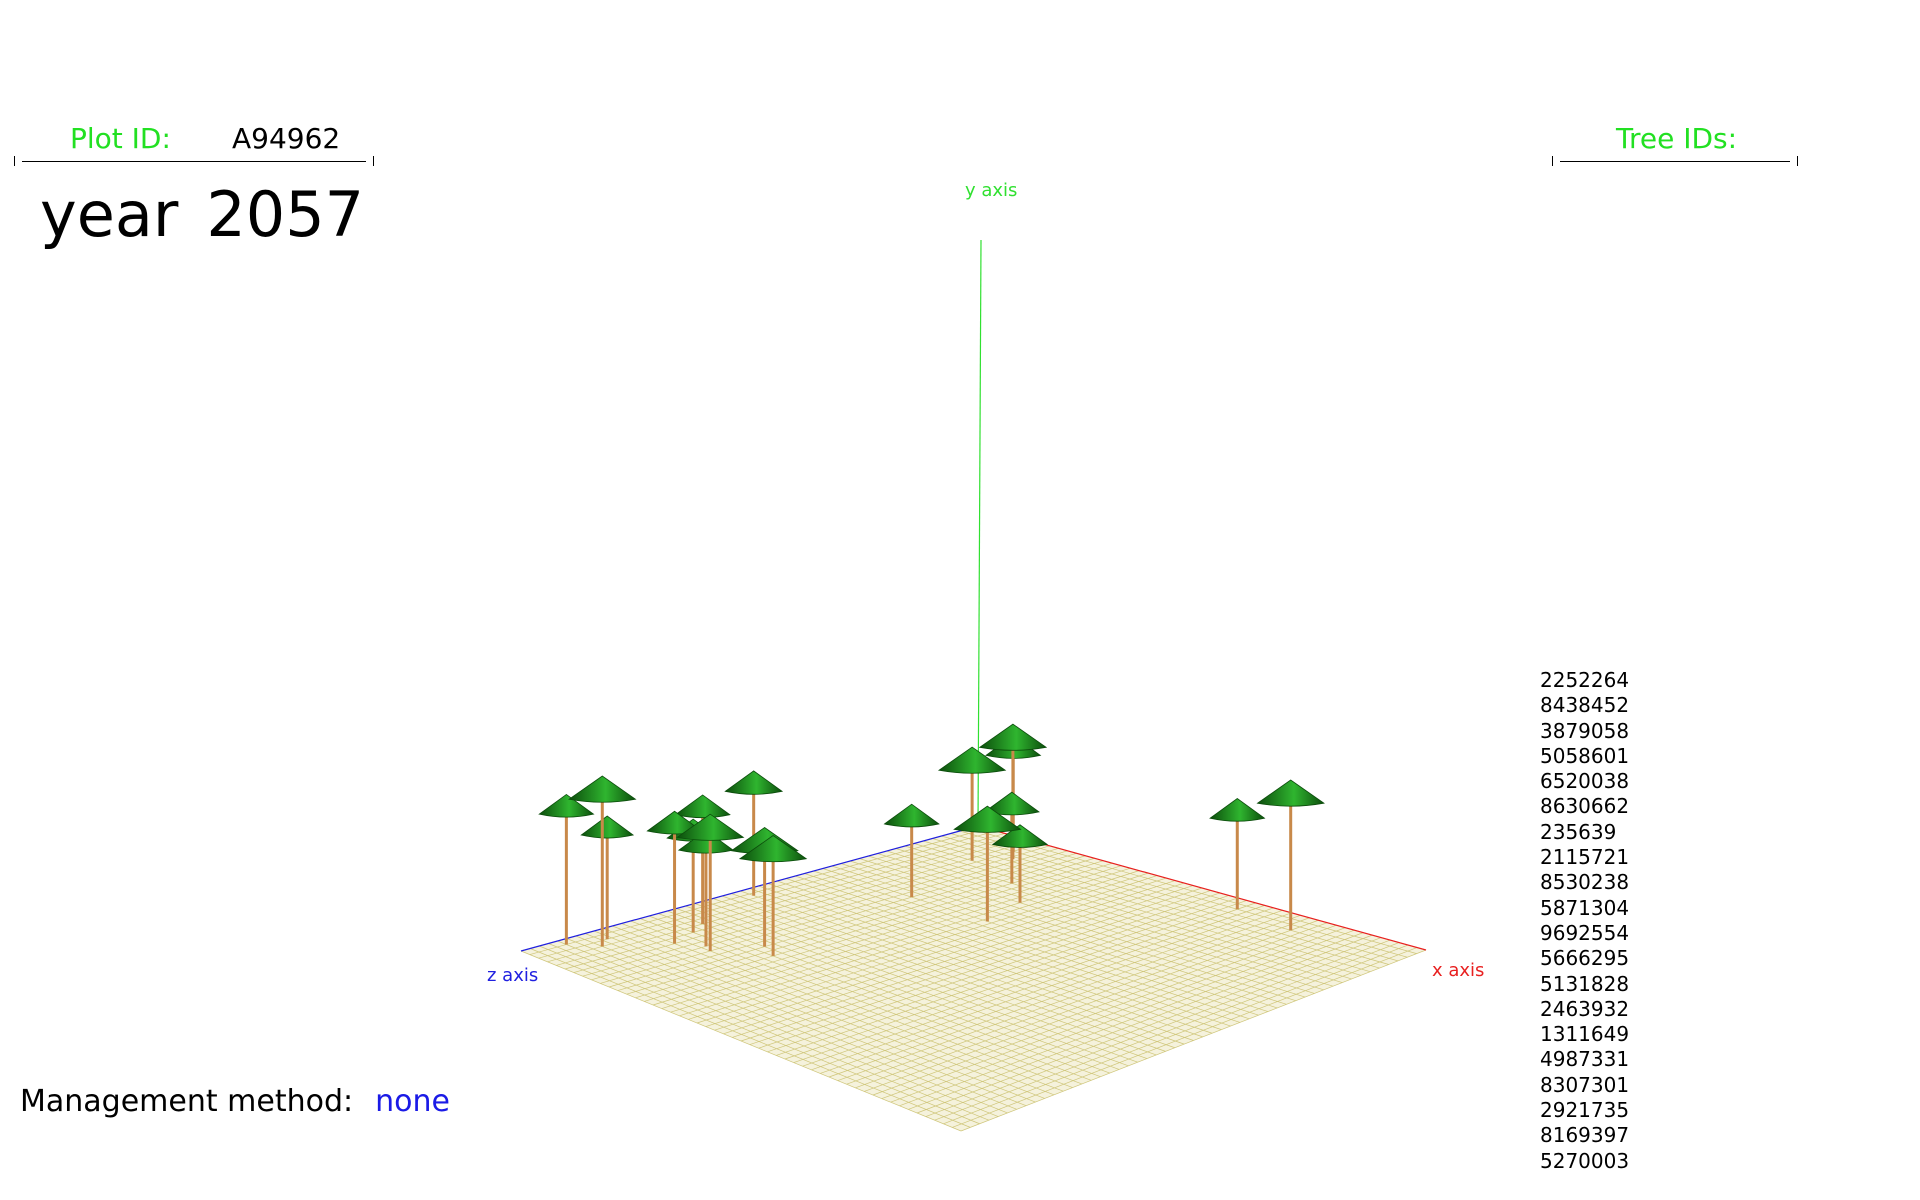  I want to click on z-axis-line, so click(749, 888).